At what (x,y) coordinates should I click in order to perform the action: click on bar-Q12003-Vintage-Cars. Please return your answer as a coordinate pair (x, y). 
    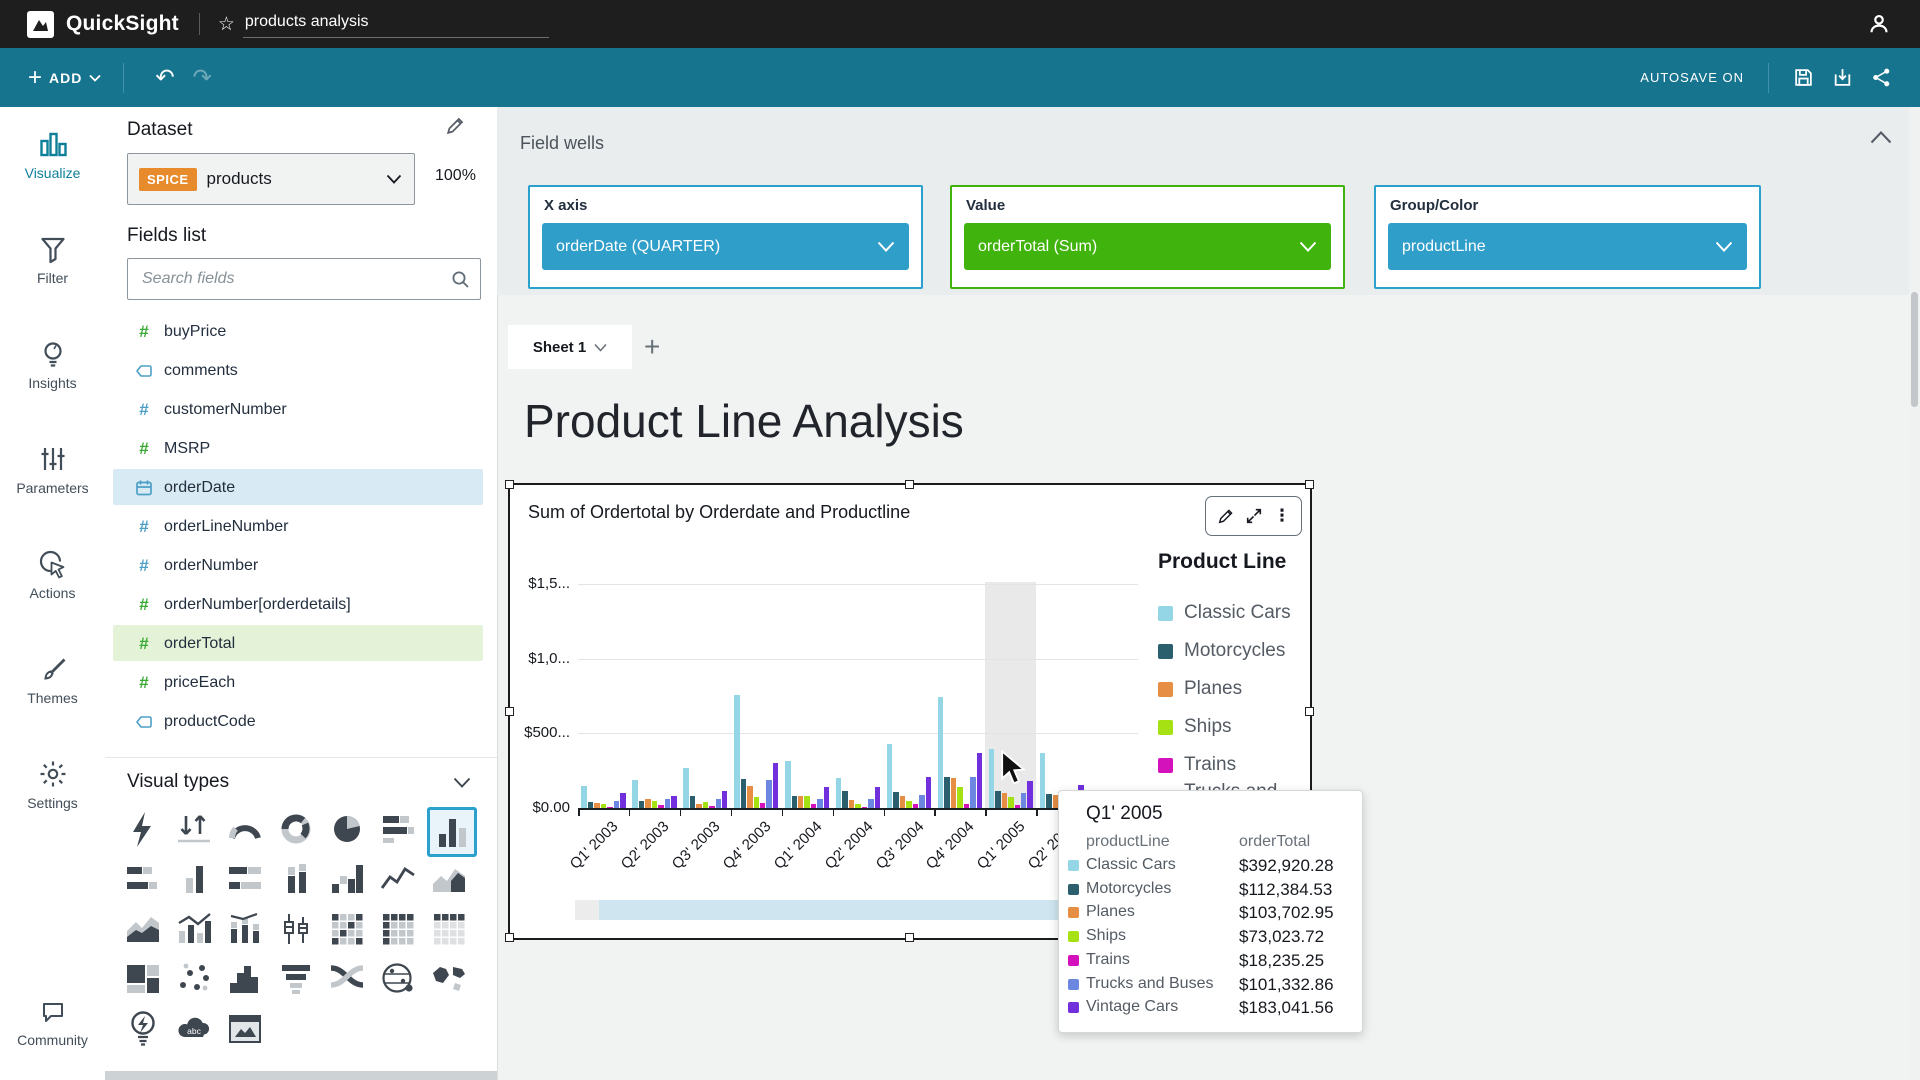
    Looking at the image, I should click on (623, 800).